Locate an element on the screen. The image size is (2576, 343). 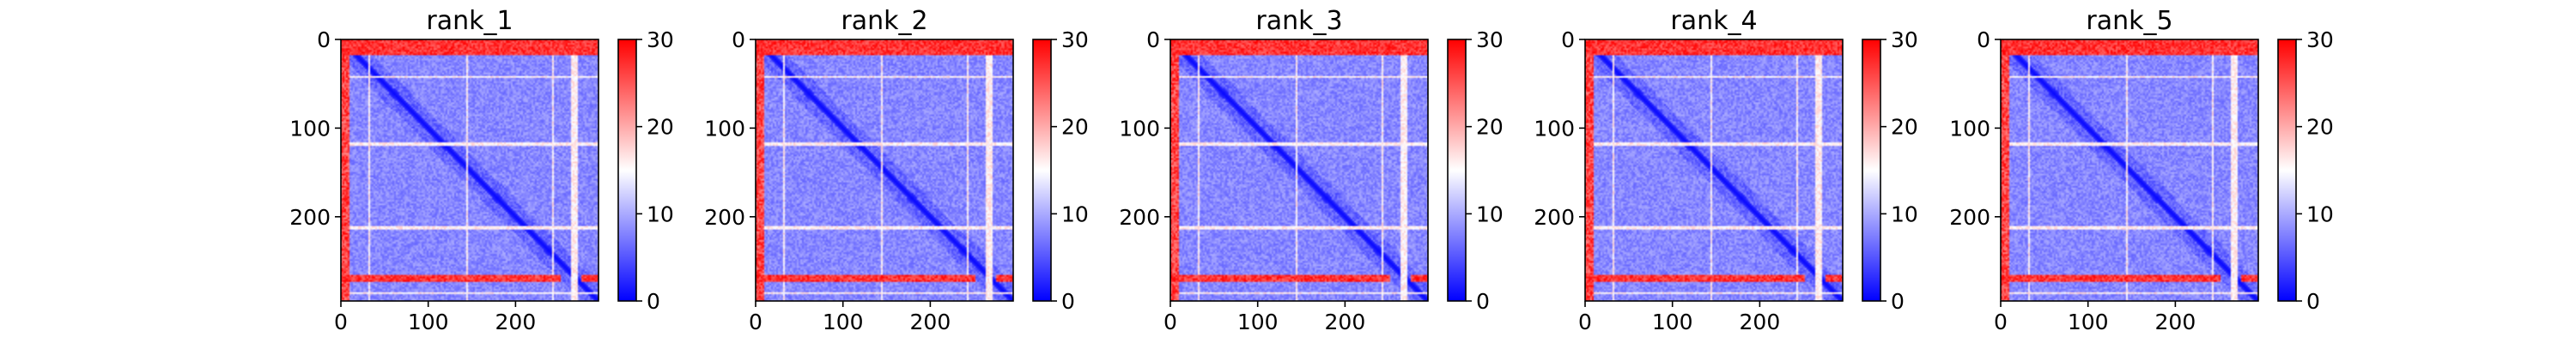
panel-title: rank_4 is located at coordinates (1714, 21).